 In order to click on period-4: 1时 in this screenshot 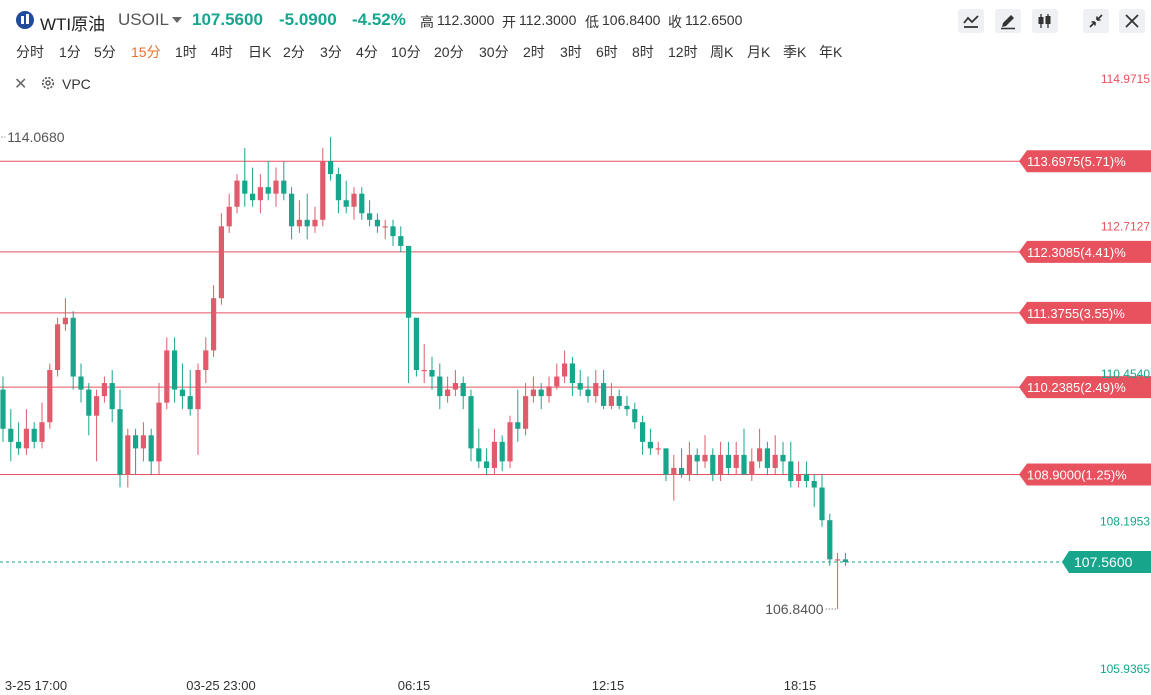, I will do `click(186, 52)`.